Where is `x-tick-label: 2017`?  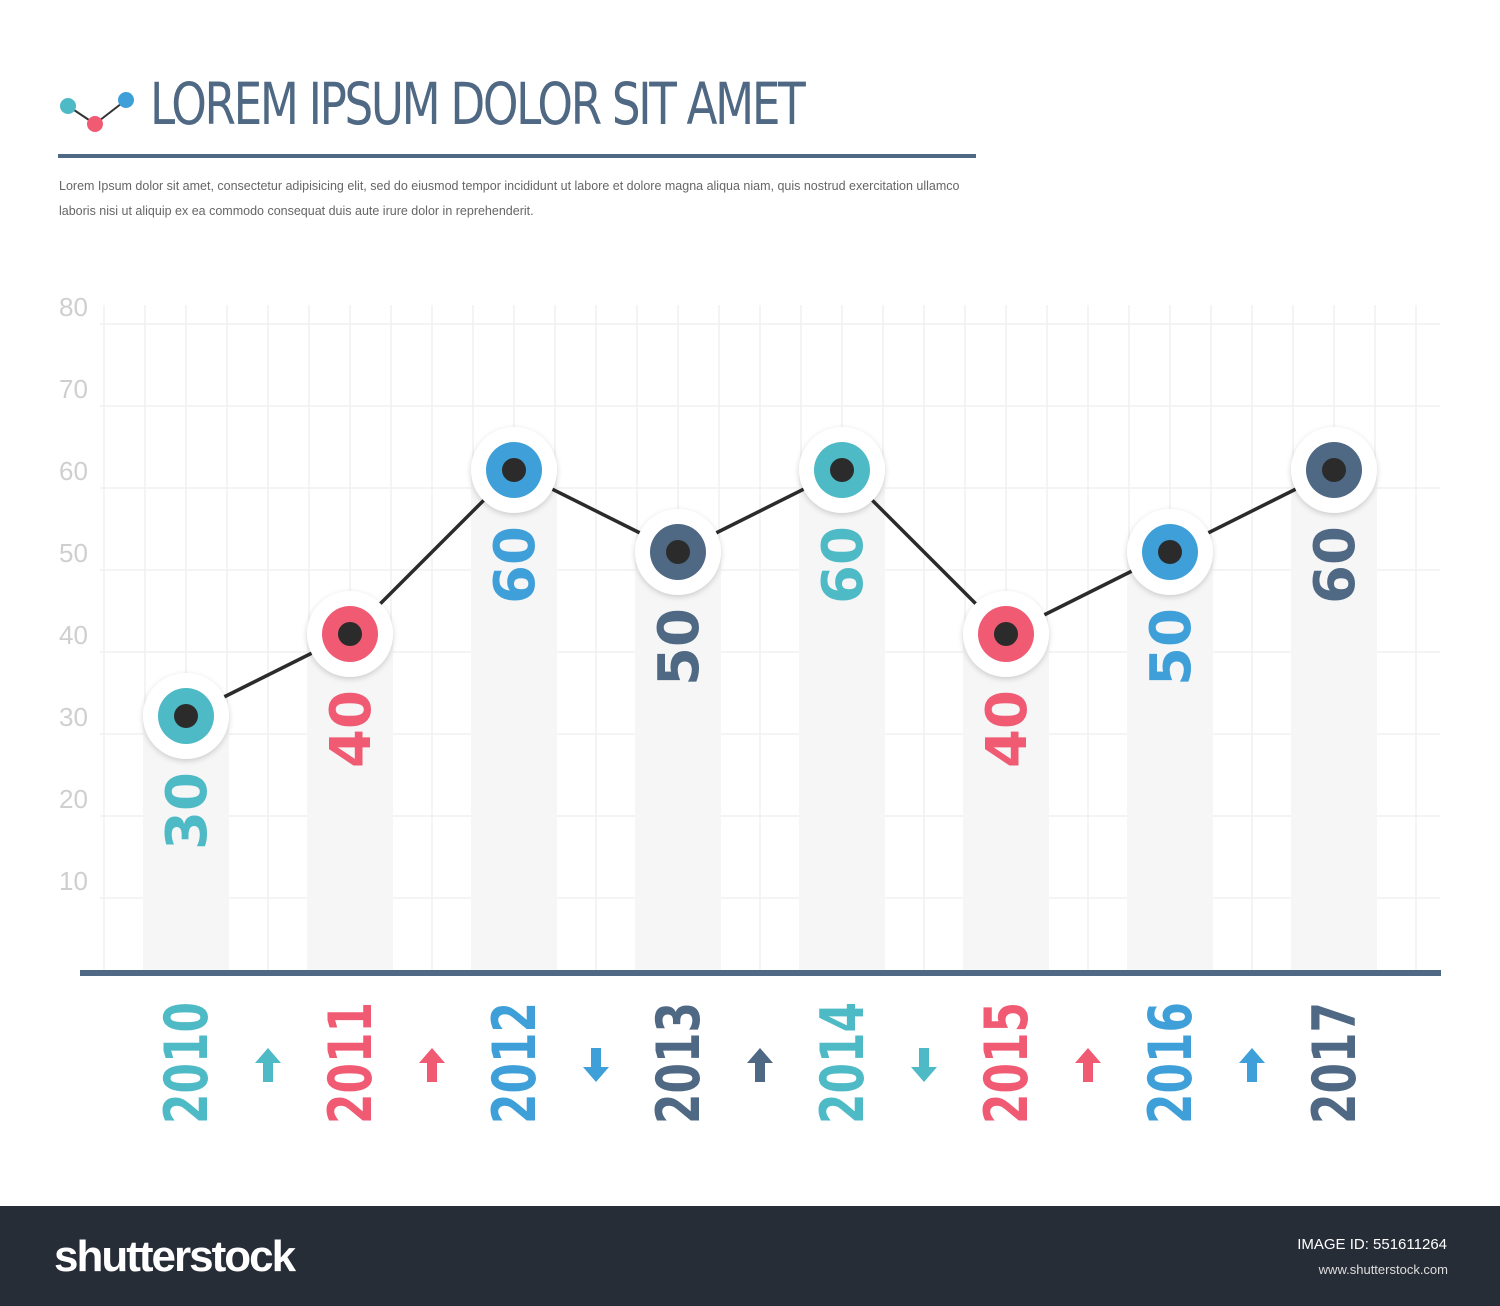 x-tick-label: 2017 is located at coordinates (1335, 1063).